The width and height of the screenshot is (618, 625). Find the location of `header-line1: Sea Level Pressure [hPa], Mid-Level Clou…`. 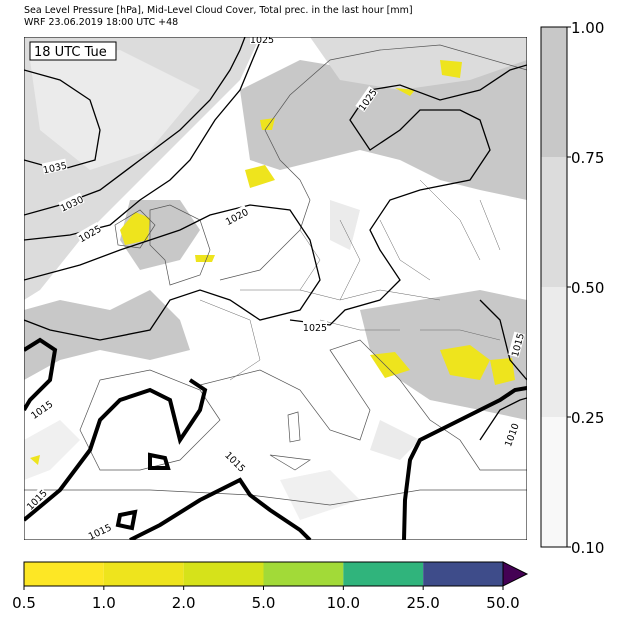

header-line1: Sea Level Pressure [hPa], Mid-Level Clou… is located at coordinates (218, 10).